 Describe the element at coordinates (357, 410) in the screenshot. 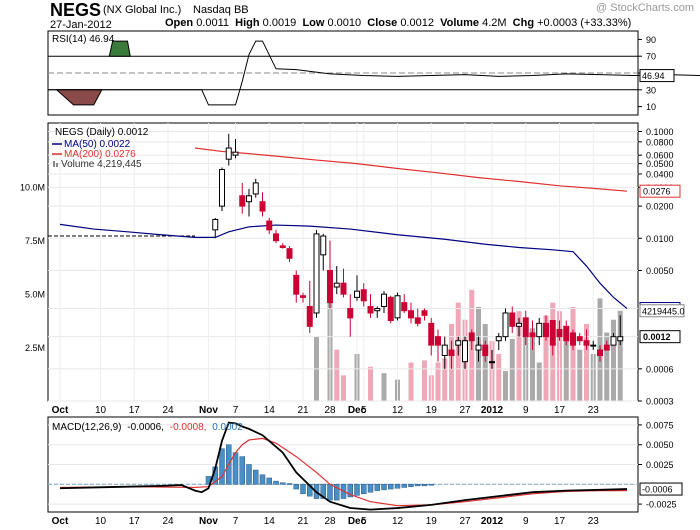

I see `x-axis-label: Dec` at that location.